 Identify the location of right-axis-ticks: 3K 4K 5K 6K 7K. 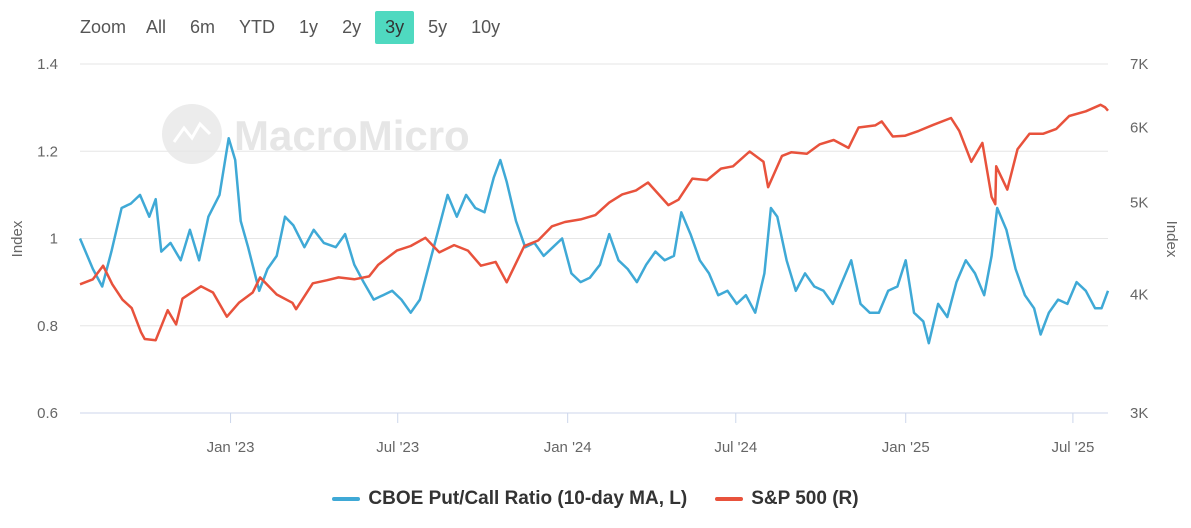
(1139, 239).